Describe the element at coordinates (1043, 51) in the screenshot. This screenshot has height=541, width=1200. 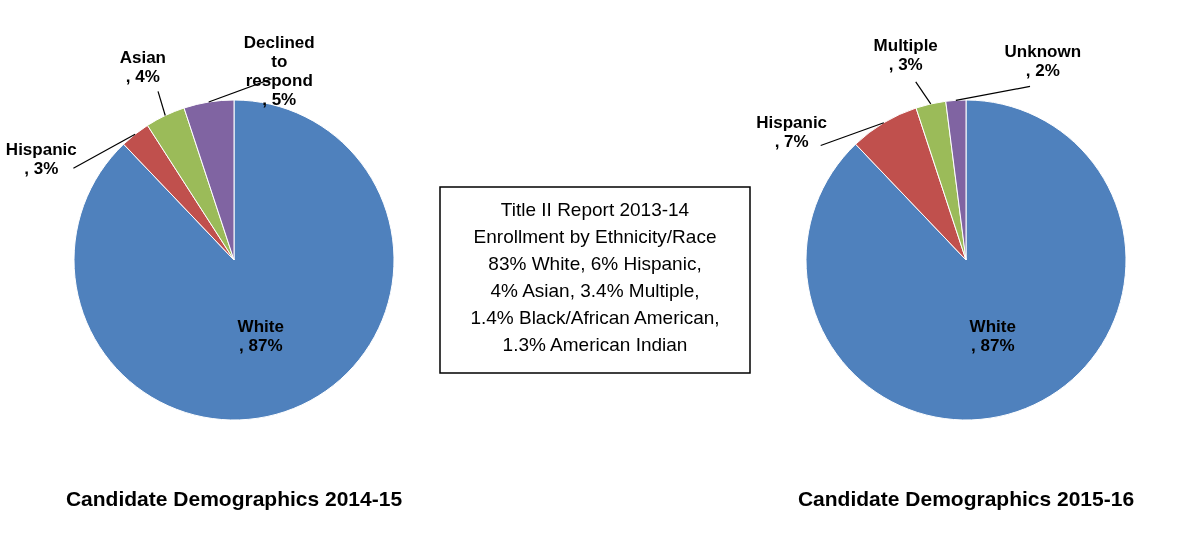
I see `slice-label: Unknown` at that location.